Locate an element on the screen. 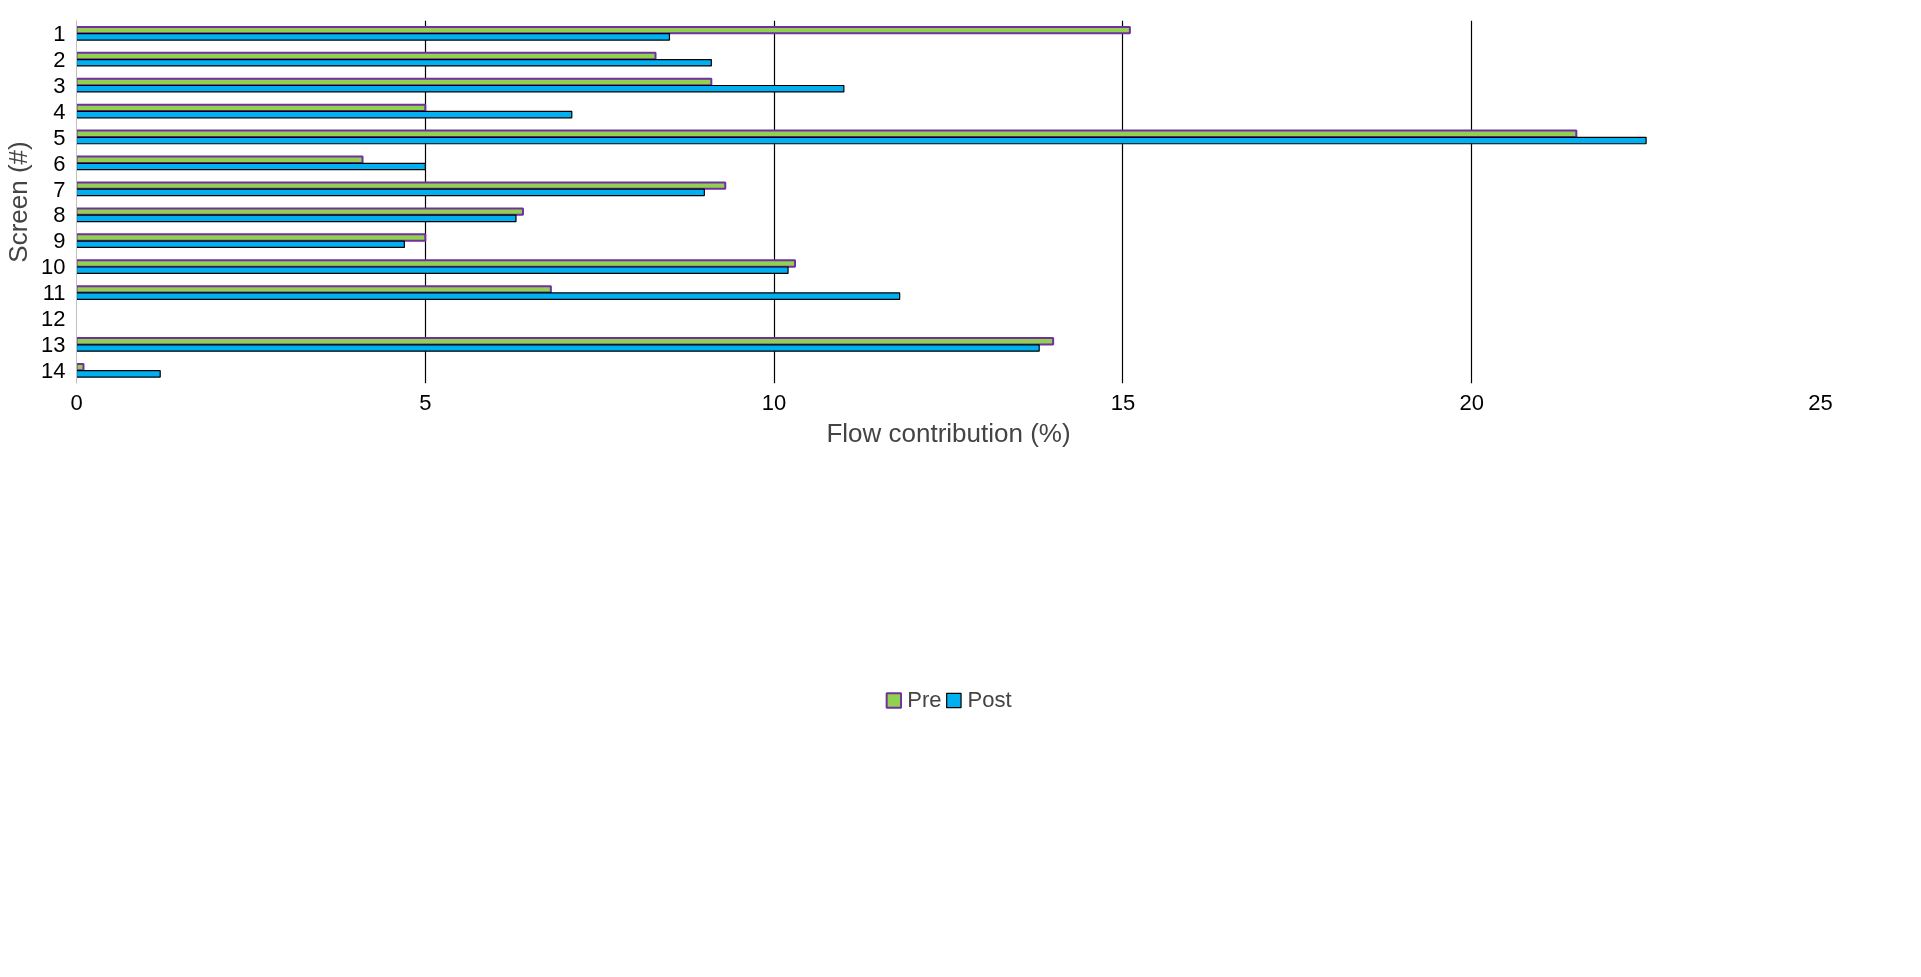 This screenshot has width=1921, height=977. y-axis-title: Screen (#) is located at coordinates (18, 202).